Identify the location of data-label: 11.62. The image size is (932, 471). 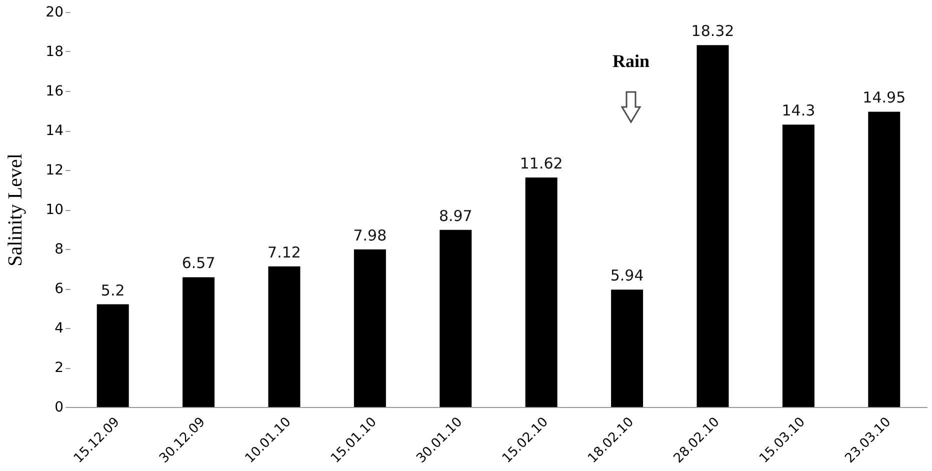
(541, 163).